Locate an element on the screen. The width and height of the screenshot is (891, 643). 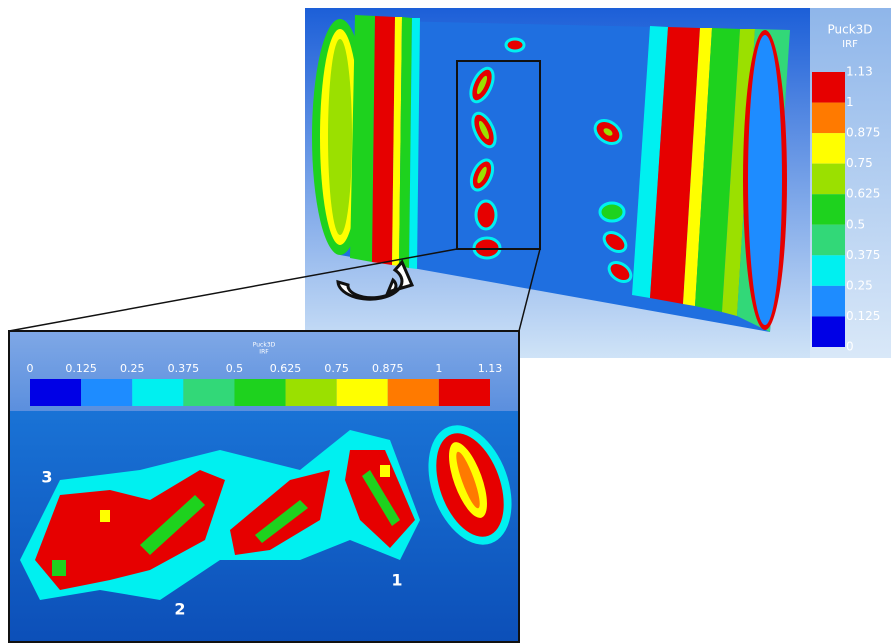
legend-subtitle: IRF is located at coordinates (850, 44).